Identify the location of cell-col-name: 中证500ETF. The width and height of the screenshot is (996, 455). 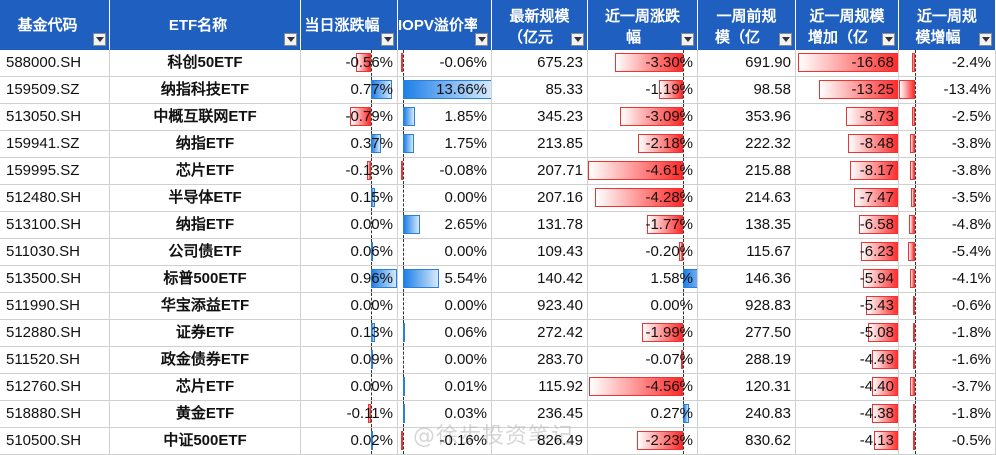
(205, 441).